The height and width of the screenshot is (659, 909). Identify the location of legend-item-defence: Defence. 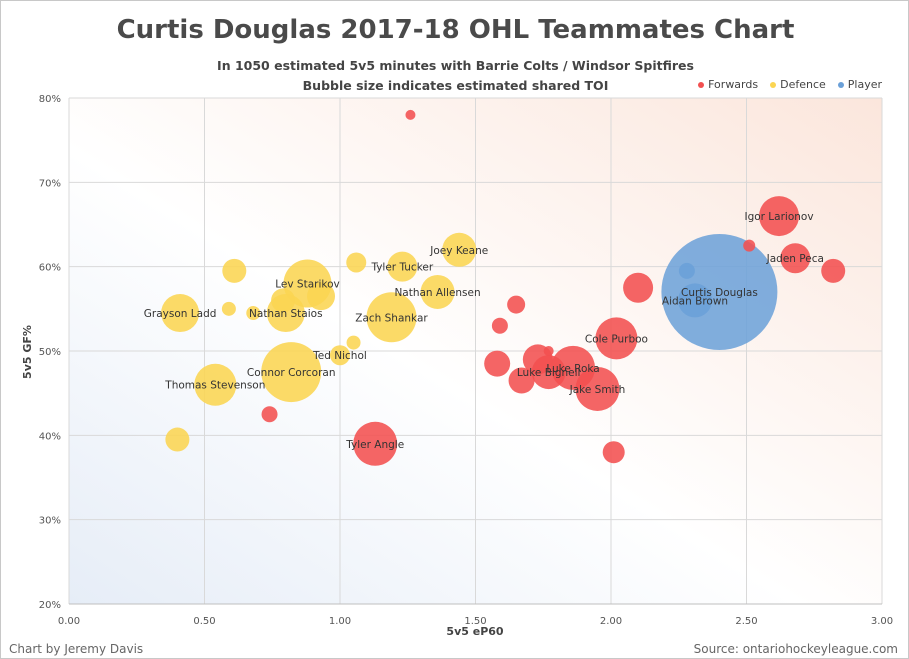
(798, 84).